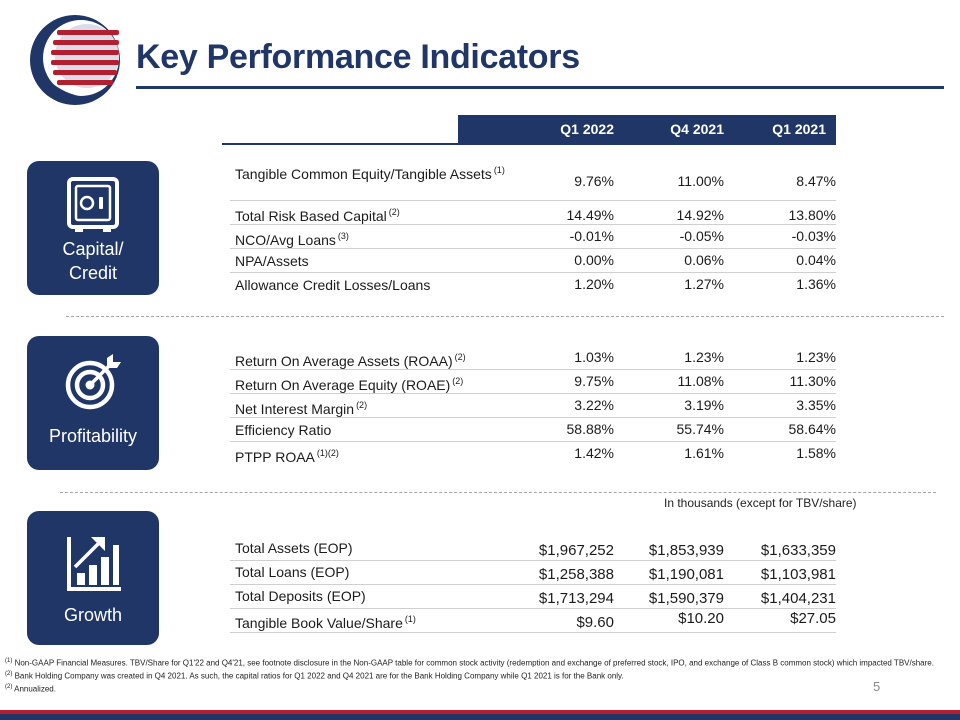 The height and width of the screenshot is (720, 960). I want to click on row-label: Tangible Common Equity/Tangible Assets, so click(363, 174).